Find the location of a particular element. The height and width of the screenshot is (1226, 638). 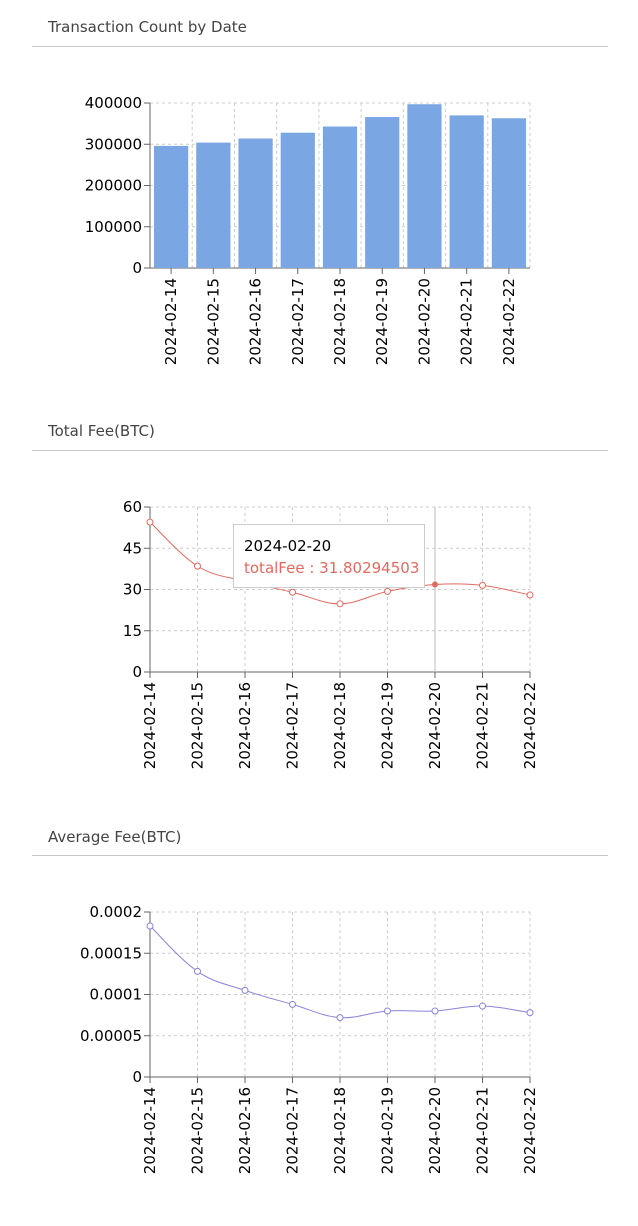

y-tick-label: 300000 is located at coordinates (113, 144).